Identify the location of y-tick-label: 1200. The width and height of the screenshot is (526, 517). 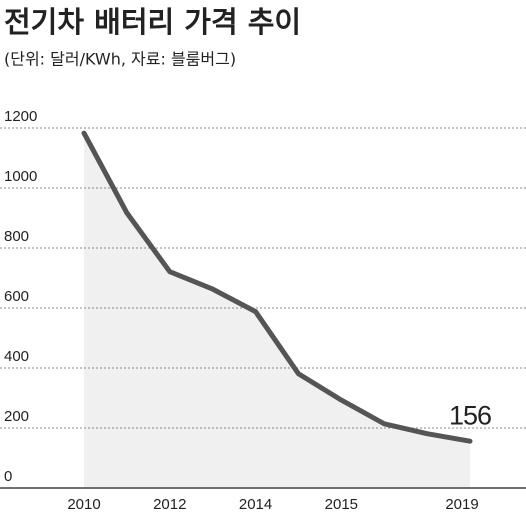
(20, 116).